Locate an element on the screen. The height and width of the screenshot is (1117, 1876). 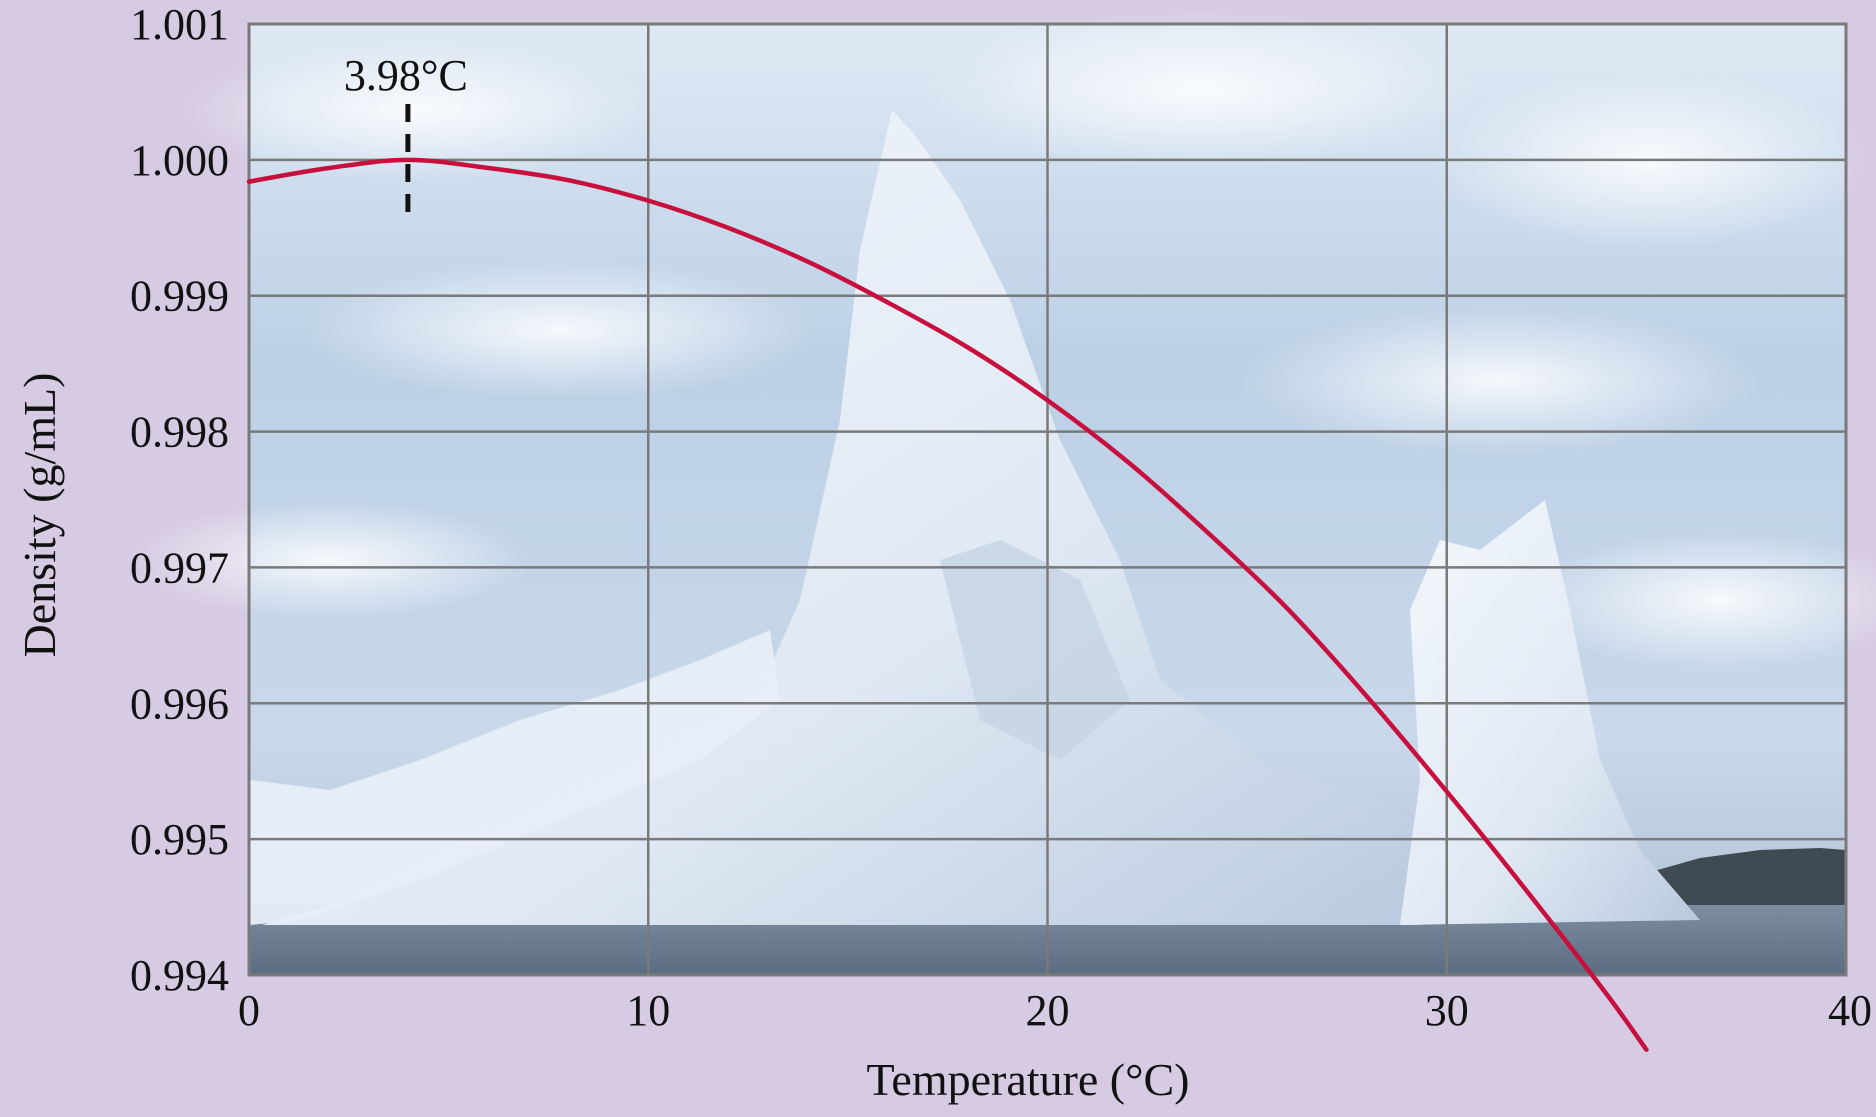
x-tick-label: 30 is located at coordinates (1447, 1010).